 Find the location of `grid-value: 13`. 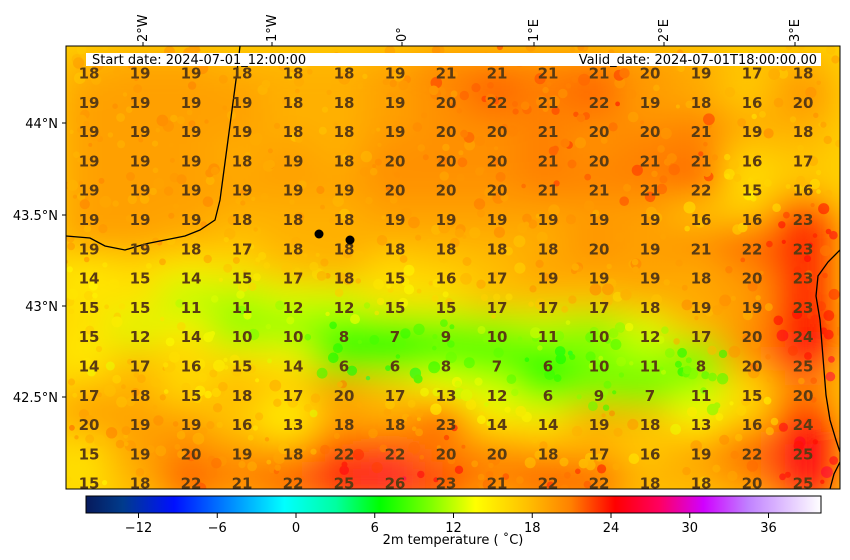

grid-value: 13 is located at coordinates (701, 425).